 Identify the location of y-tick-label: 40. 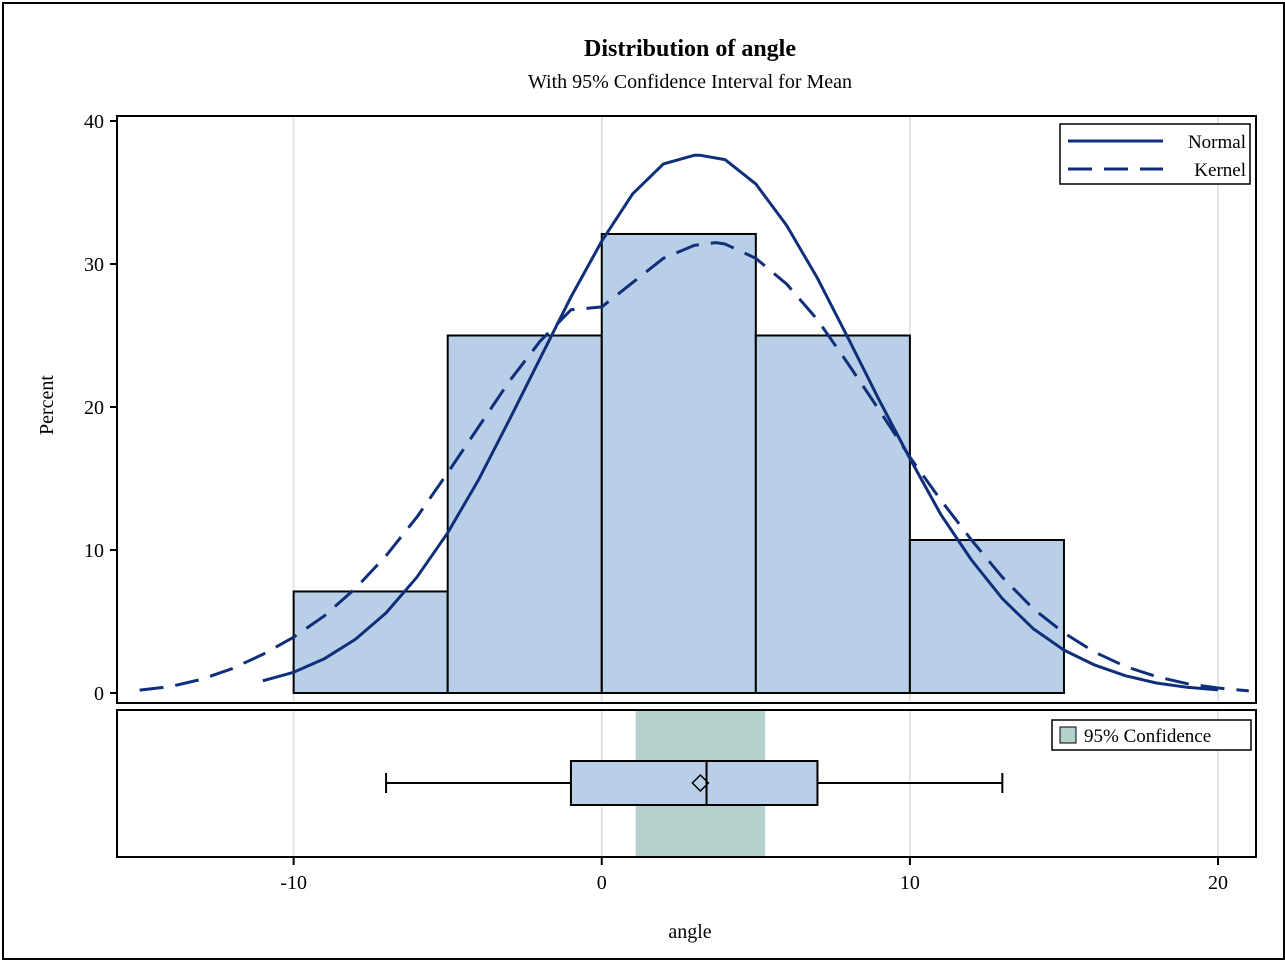
(94, 122).